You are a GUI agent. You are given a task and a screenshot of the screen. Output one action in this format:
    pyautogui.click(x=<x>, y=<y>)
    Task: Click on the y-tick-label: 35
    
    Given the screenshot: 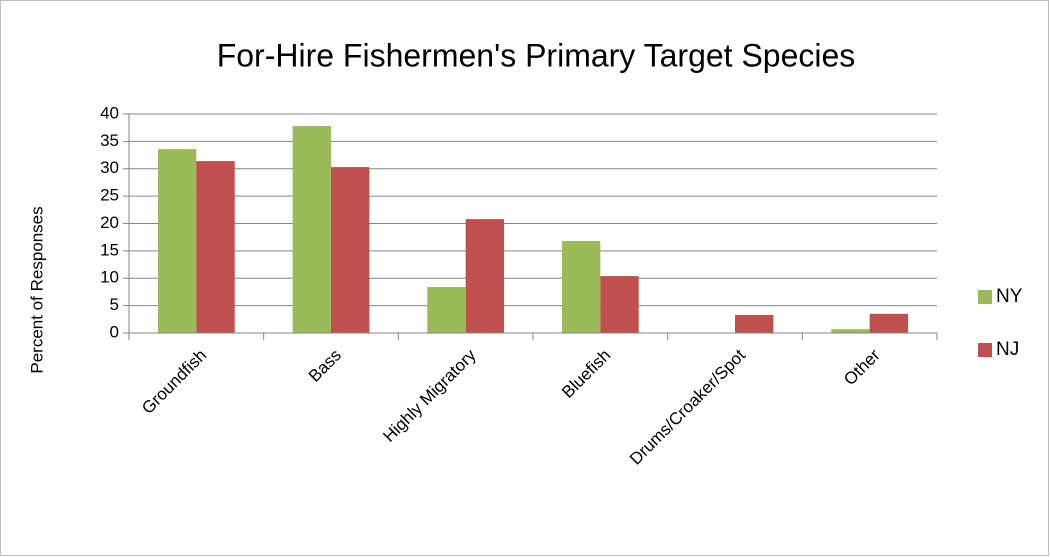 What is the action you would take?
    pyautogui.click(x=109, y=140)
    